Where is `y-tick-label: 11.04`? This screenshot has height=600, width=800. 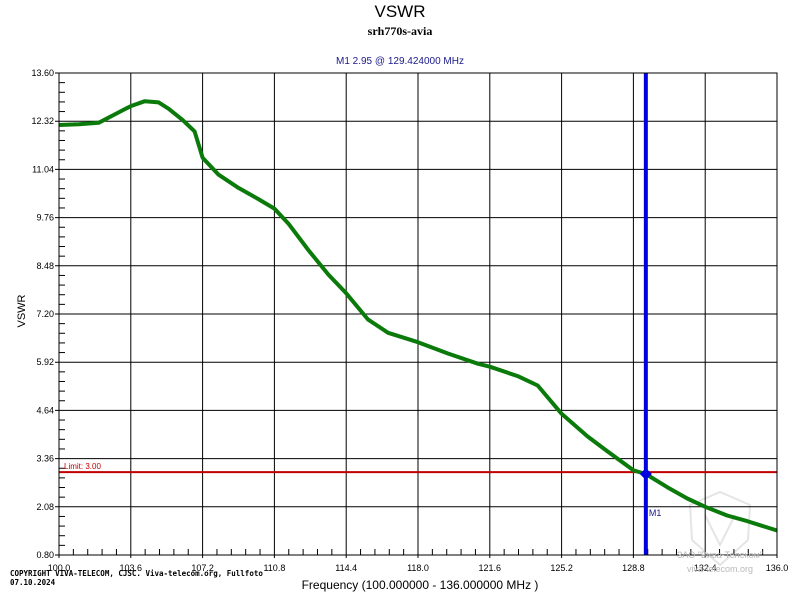 y-tick-label: 11.04 is located at coordinates (43, 169).